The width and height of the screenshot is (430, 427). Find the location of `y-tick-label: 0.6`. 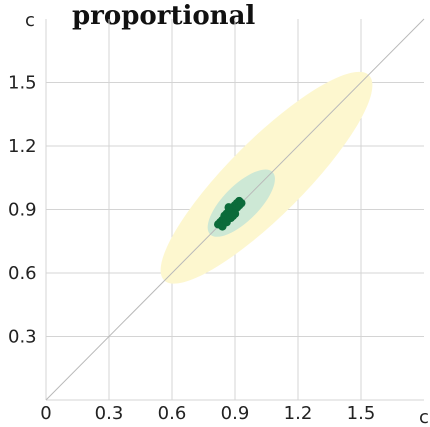

y-tick-label: 0.6 is located at coordinates (22, 273).